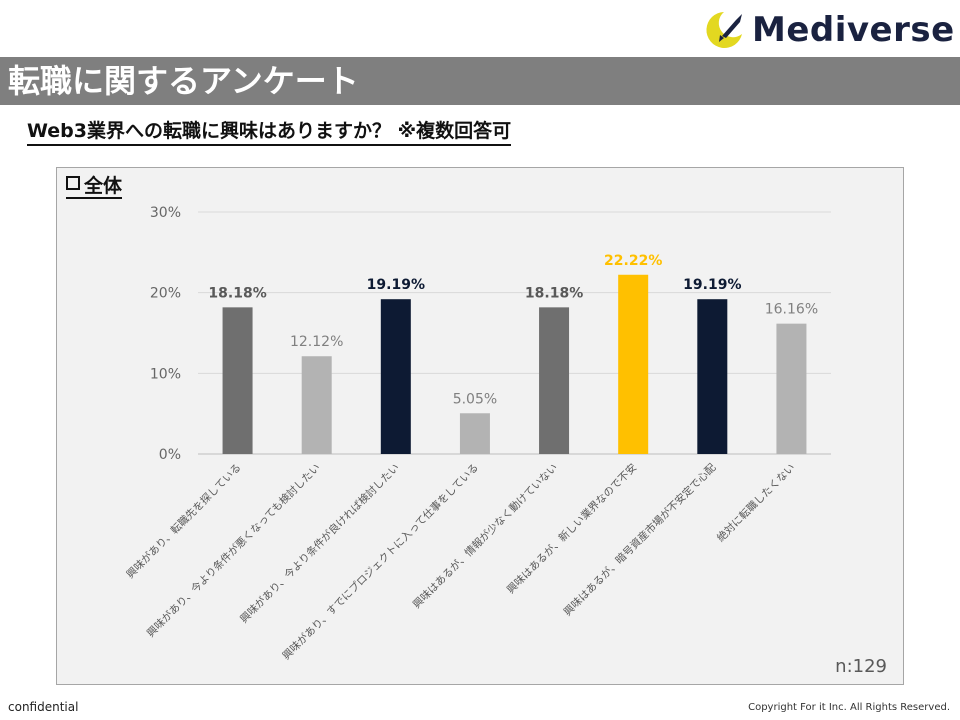 The width and height of the screenshot is (960, 720). I want to click on section-label: 全体, so click(94, 187).